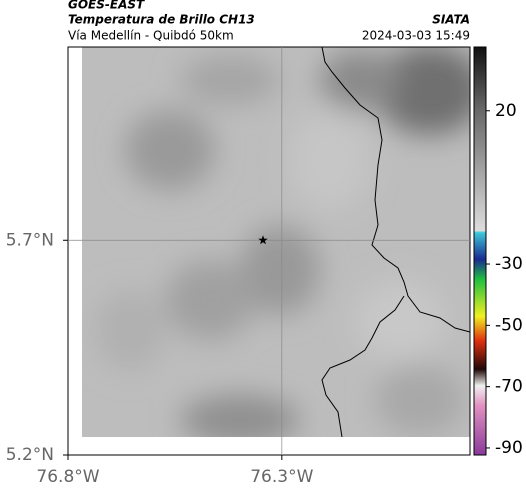 The width and height of the screenshot is (526, 491). I want to click on title: Temperatura de Brillo CH13, so click(161, 20).